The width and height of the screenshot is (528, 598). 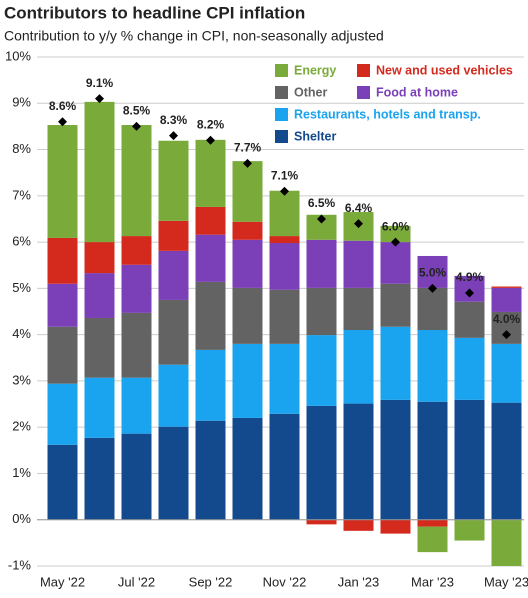 I want to click on y-tick-label: 9%, so click(x=21, y=102).